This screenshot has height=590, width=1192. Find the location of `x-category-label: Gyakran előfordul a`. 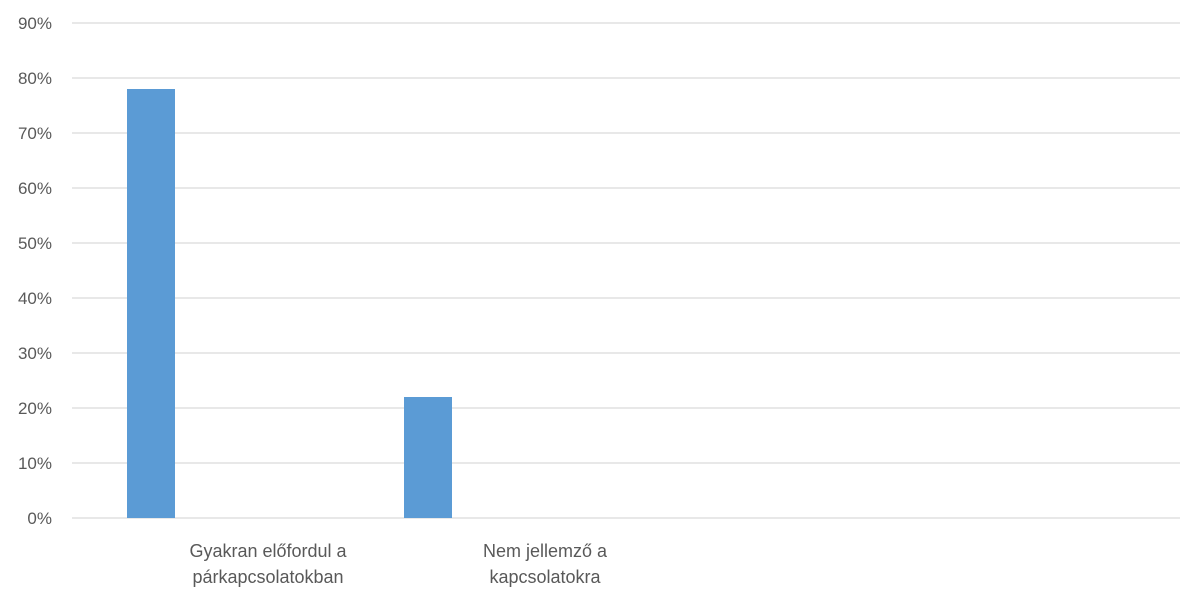

x-category-label: Gyakran előfordul a is located at coordinates (268, 551).